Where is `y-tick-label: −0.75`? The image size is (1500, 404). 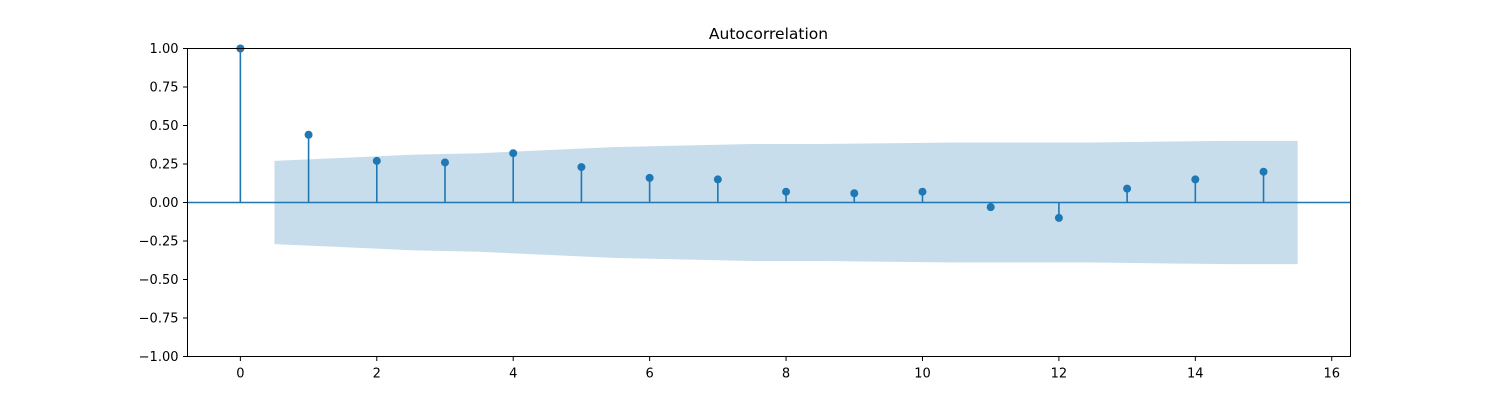
y-tick-label: −0.75 is located at coordinates (159, 319).